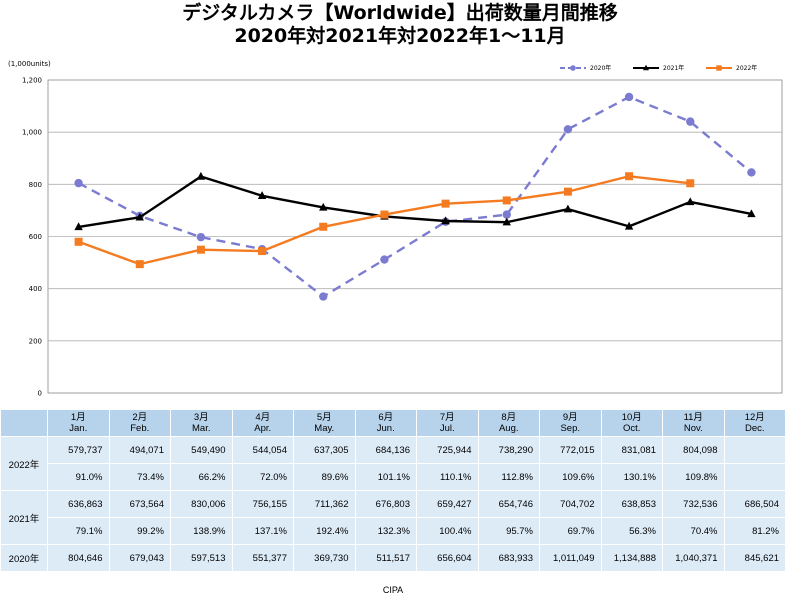 This screenshot has width=800, height=599. Describe the element at coordinates (754, 450) in the screenshot. I see `table-cell` at that location.